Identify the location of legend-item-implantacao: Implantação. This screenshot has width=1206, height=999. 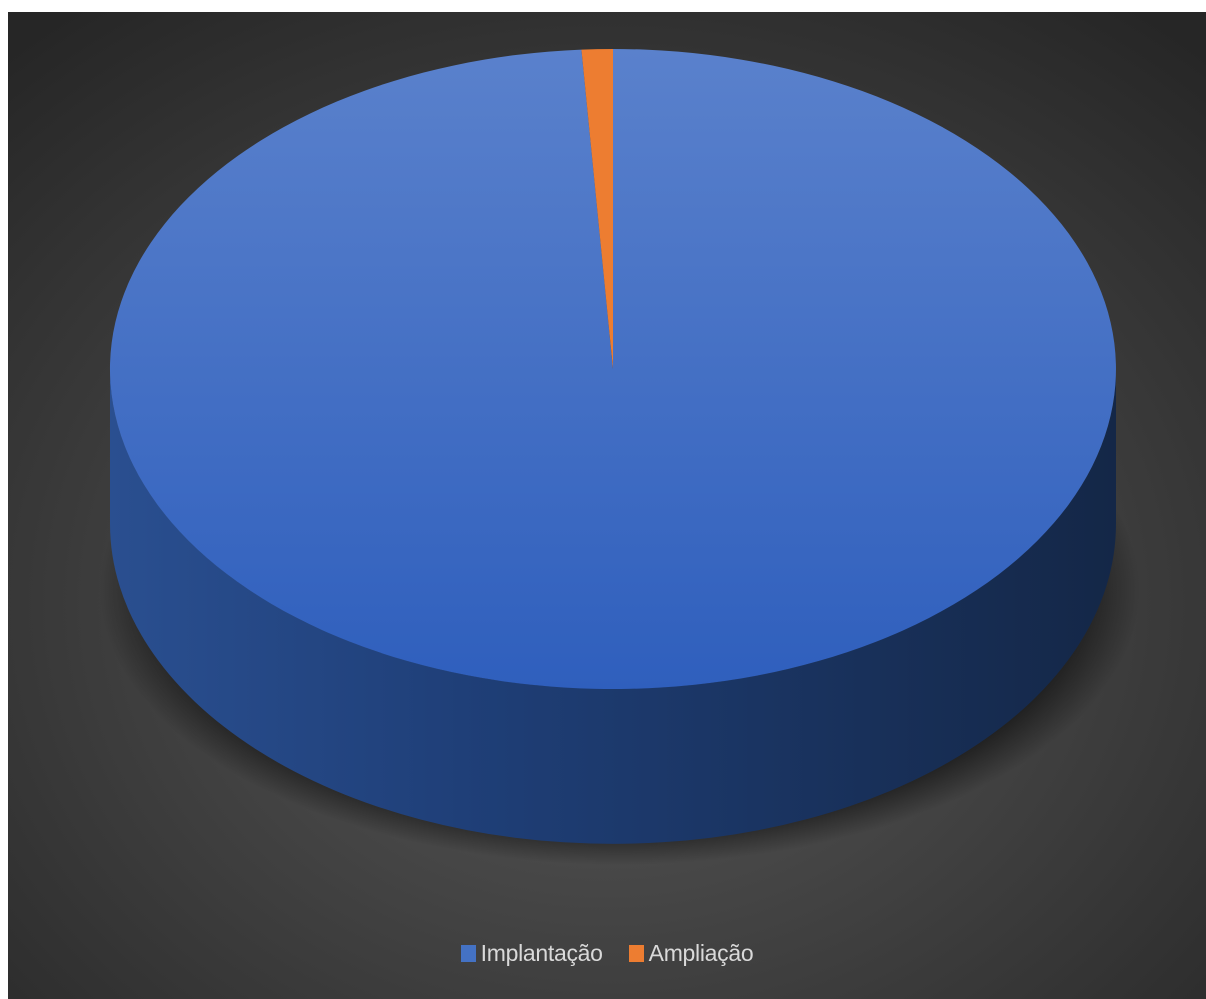
(531, 953).